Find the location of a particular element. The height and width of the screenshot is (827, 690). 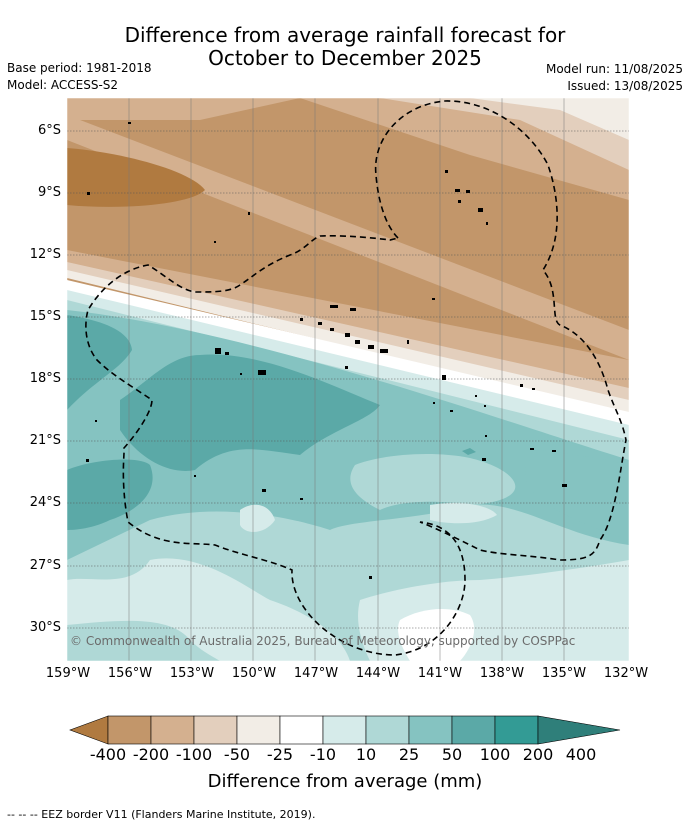

colorbar-title: Difference from average (mm) is located at coordinates (345, 781).